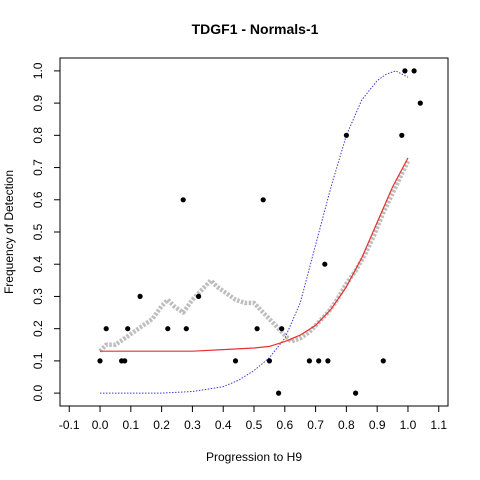 The width and height of the screenshot is (480, 480). Describe the element at coordinates (408, 425) in the screenshot. I see `x-tick-label: 1.0` at that location.